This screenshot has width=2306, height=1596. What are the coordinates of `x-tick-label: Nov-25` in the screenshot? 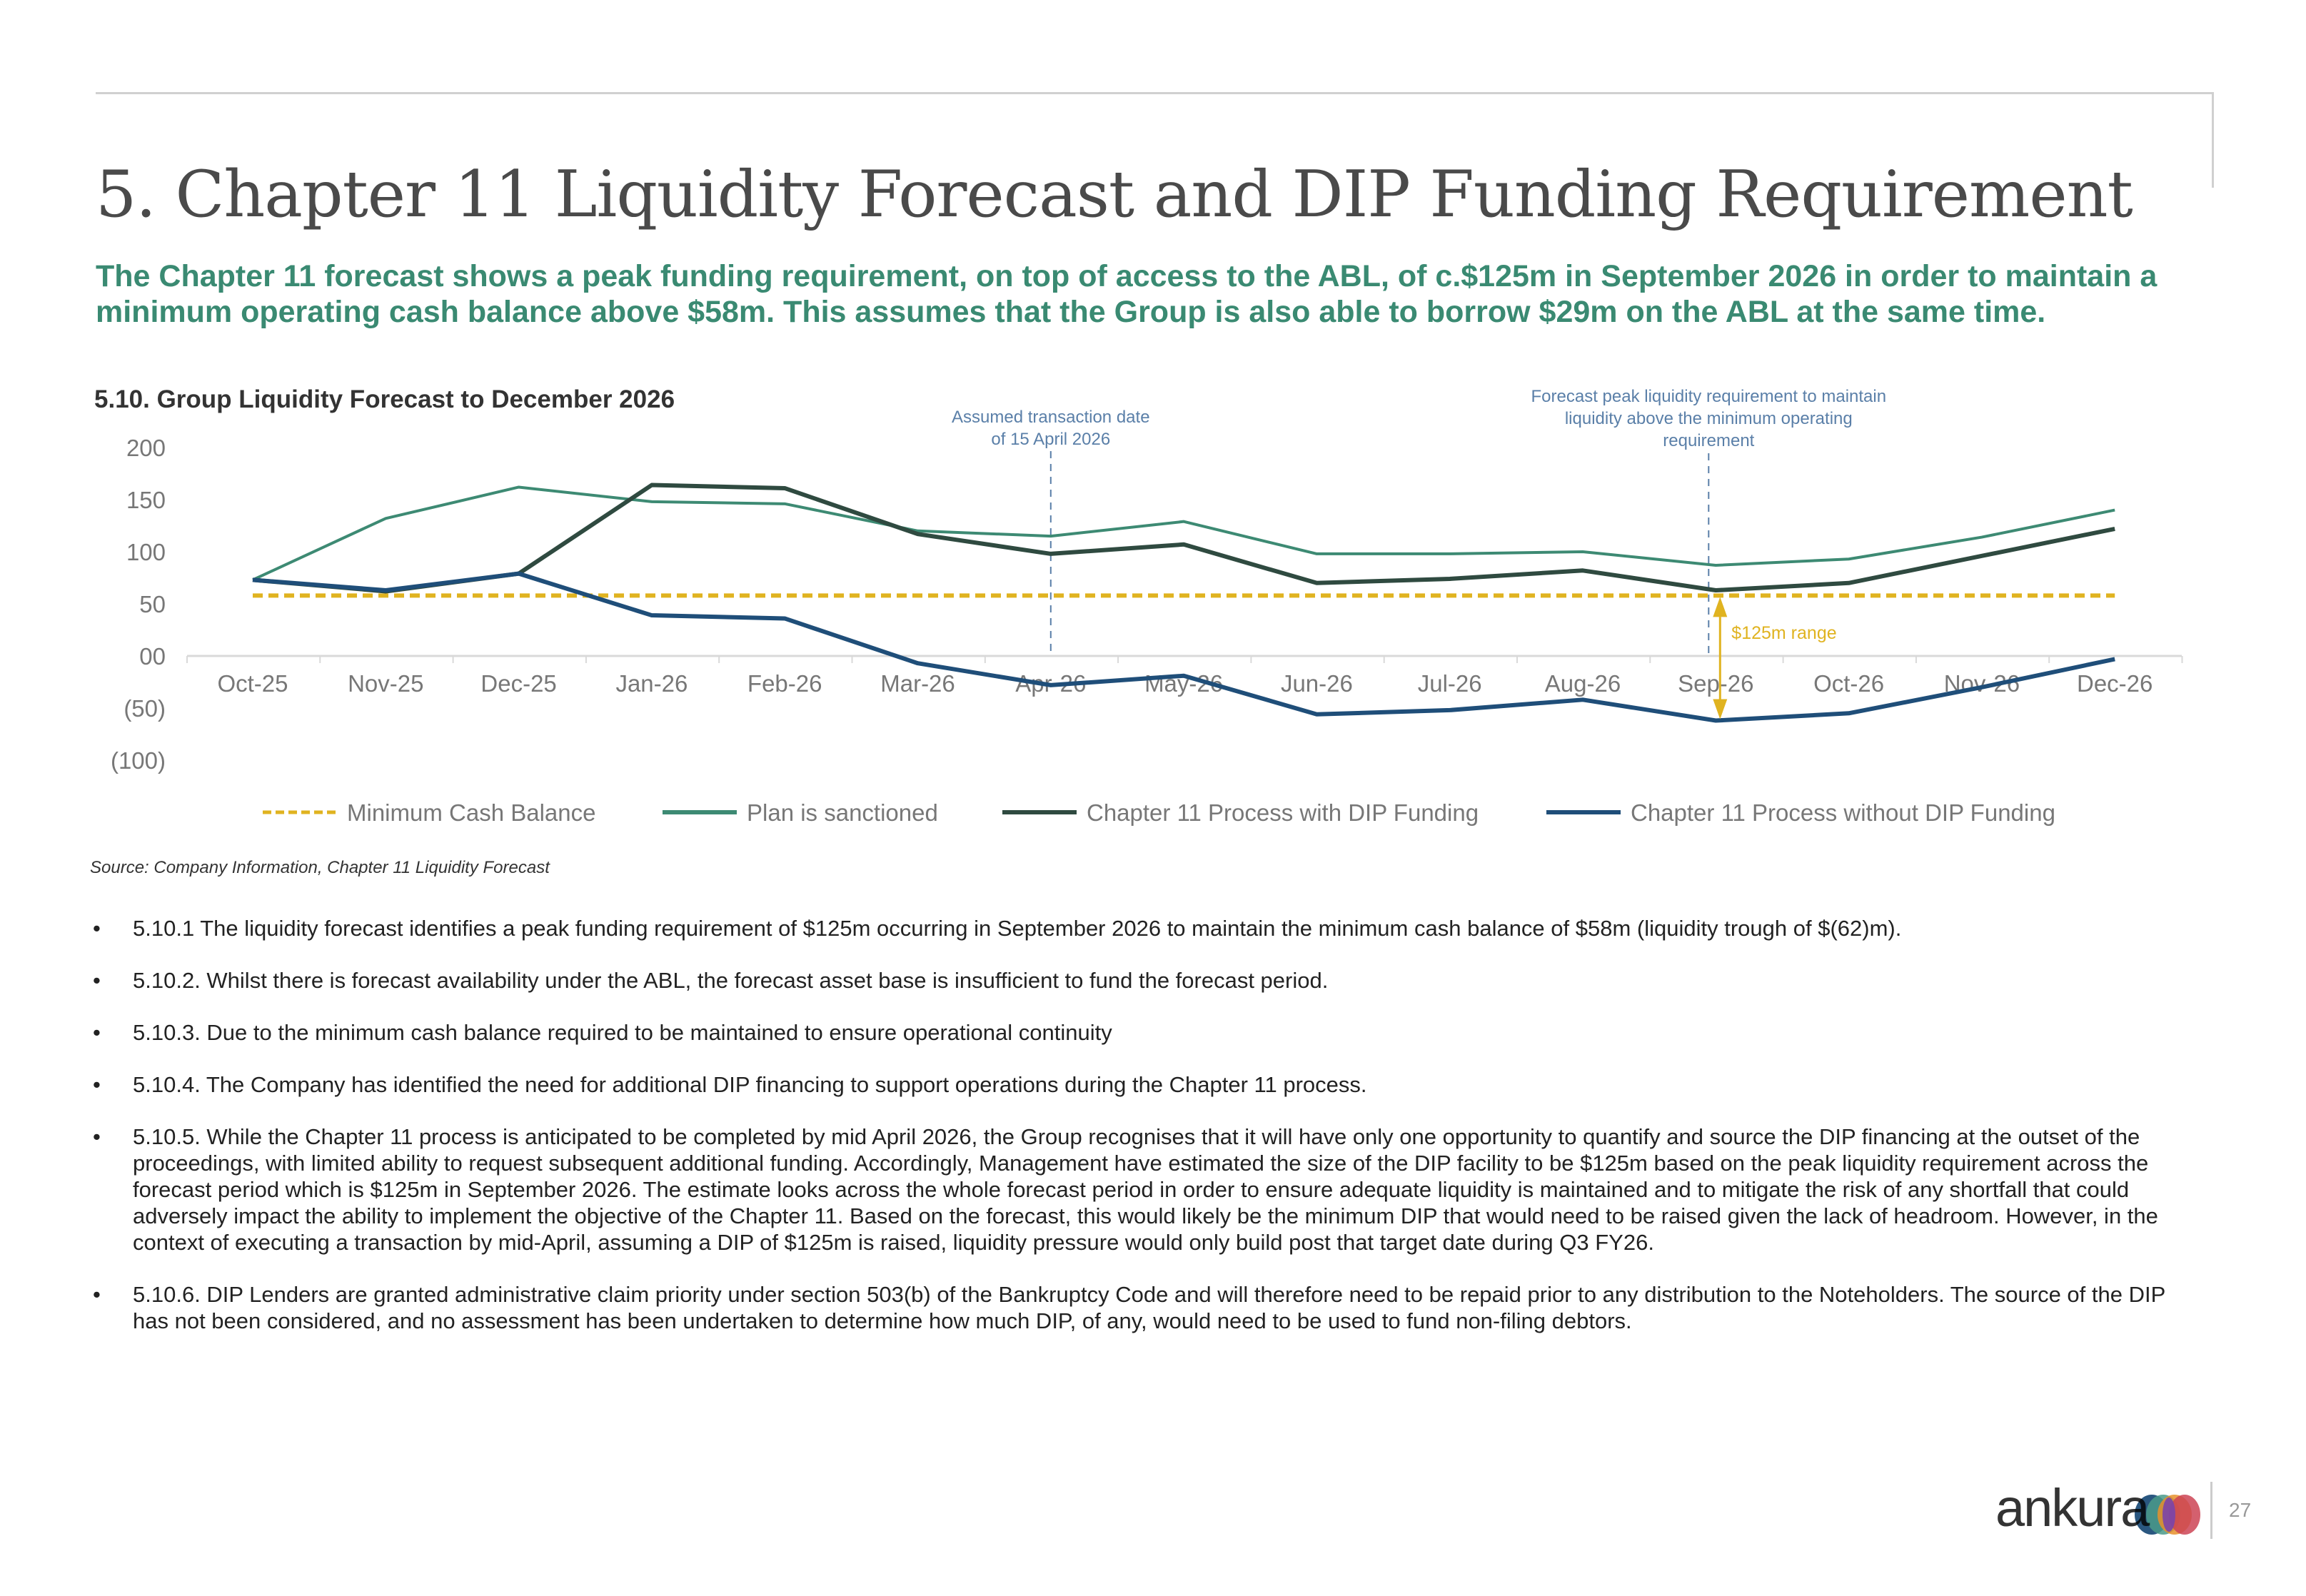 It's located at (386, 683).